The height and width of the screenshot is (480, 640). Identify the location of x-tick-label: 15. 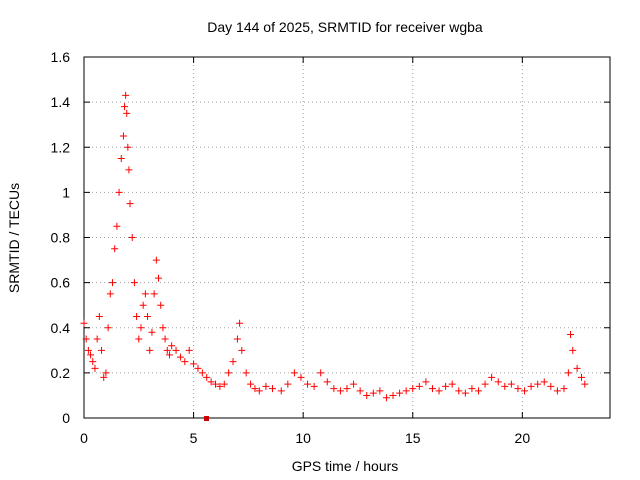
(413, 438).